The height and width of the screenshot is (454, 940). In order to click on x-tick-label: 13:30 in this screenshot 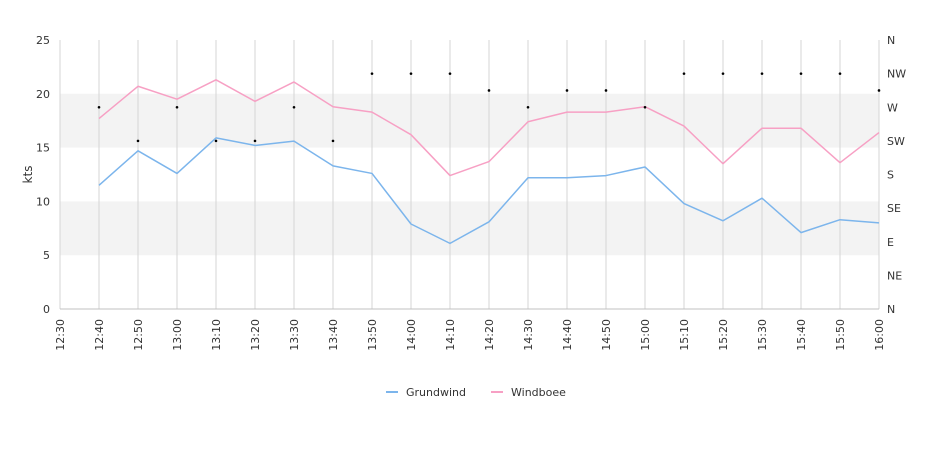, I will do `click(294, 335)`.